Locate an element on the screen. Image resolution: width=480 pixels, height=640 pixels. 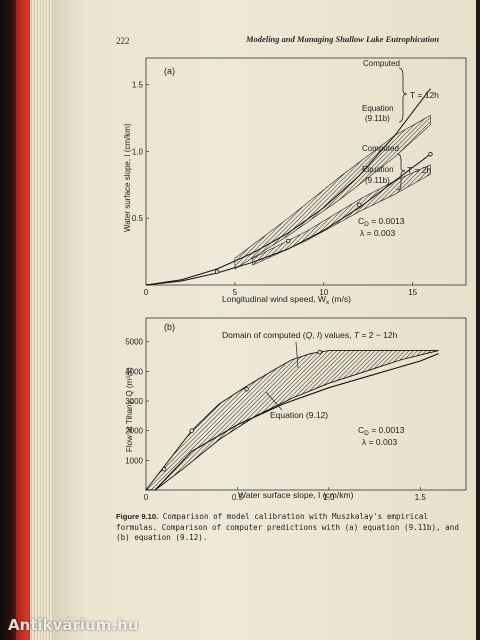
panel-a-computed-label-upper: Computed is located at coordinates (381, 63).